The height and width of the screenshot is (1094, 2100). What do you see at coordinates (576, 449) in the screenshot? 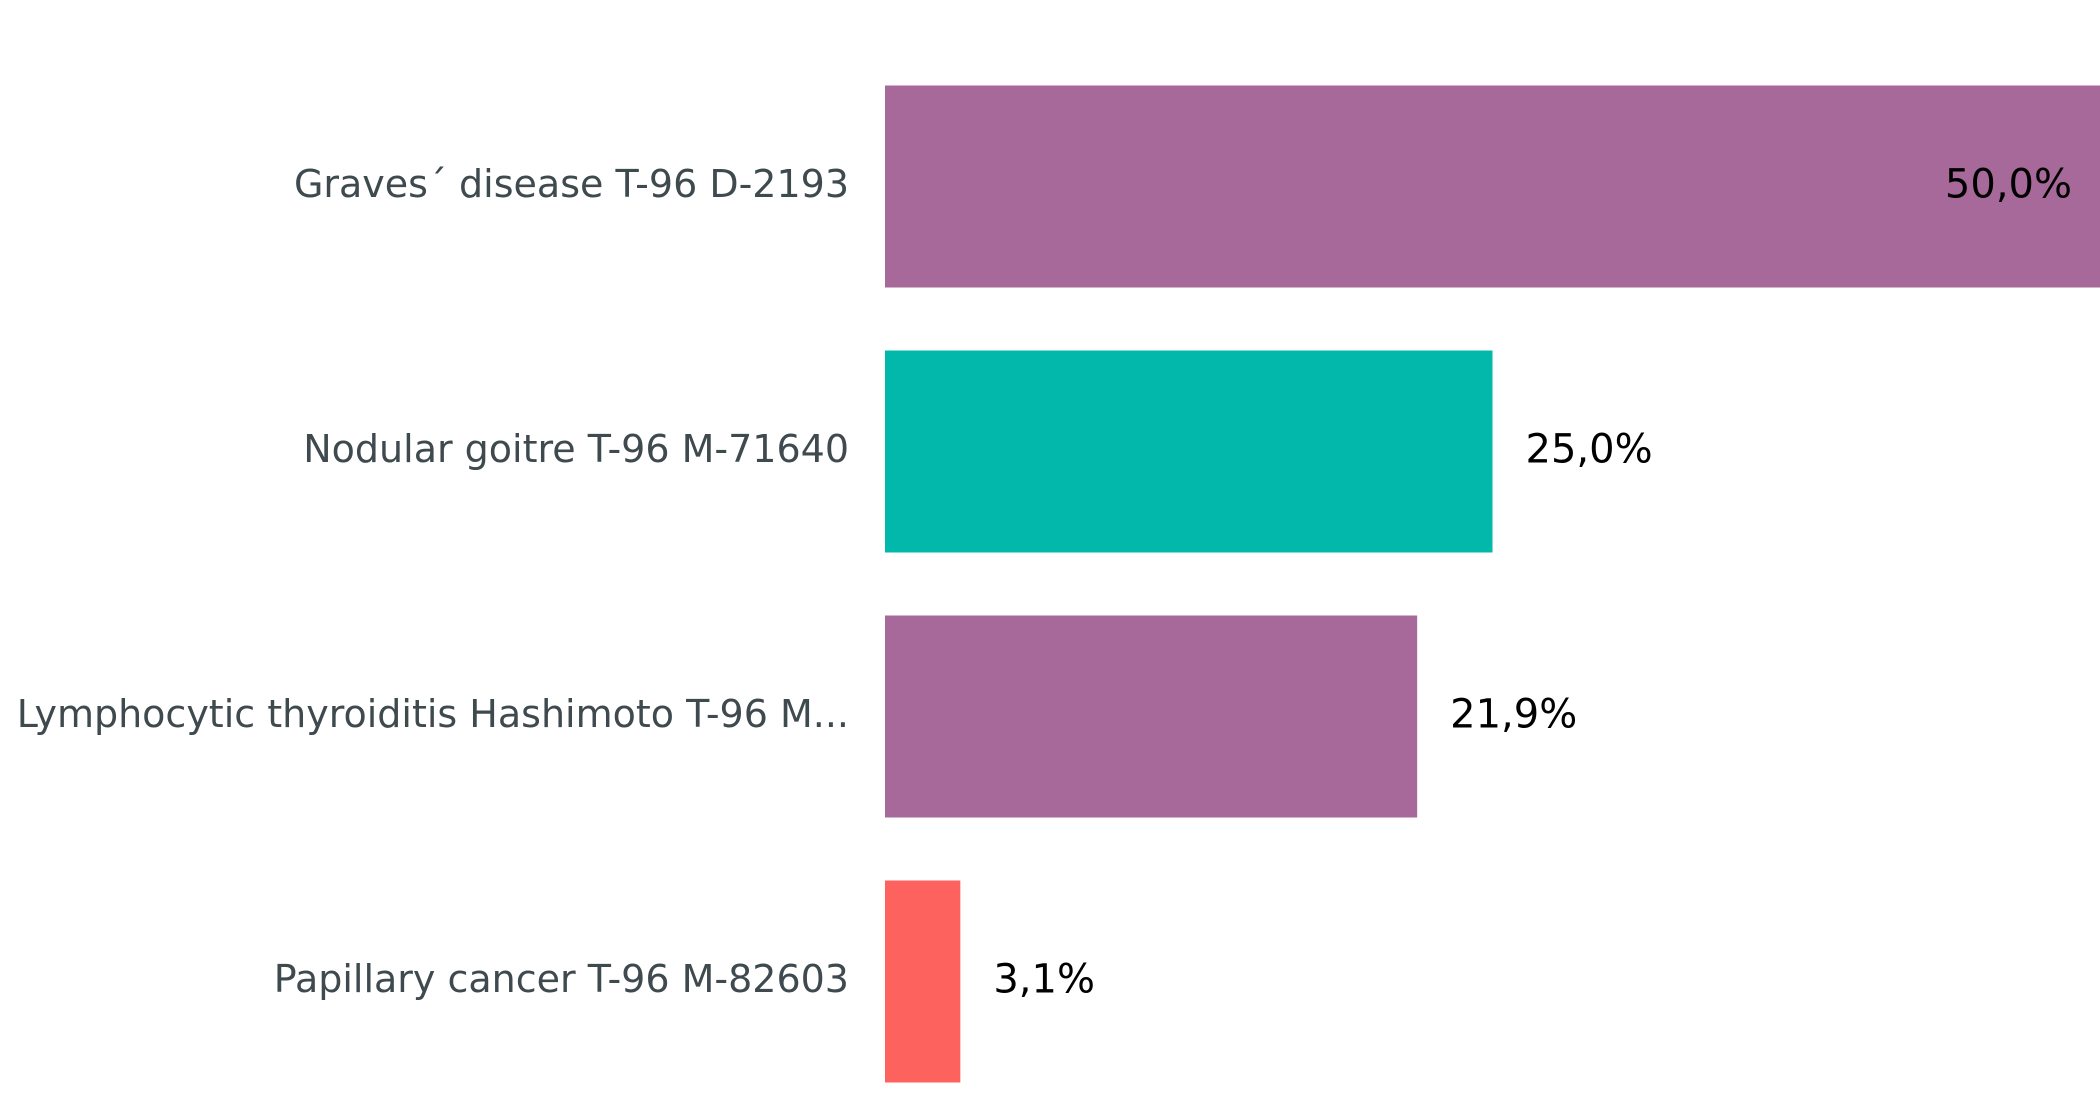
I see `category-label: Nodular goitre T-96 M-71640` at bounding box center [576, 449].